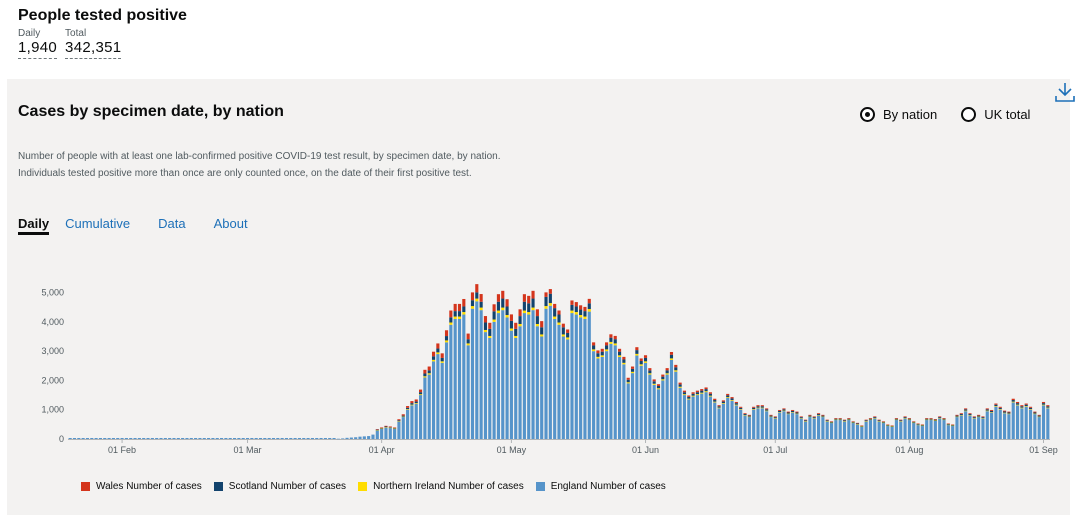 The image size is (1080, 515). What do you see at coordinates (93, 49) in the screenshot?
I see `total-value: 342,351` at bounding box center [93, 49].